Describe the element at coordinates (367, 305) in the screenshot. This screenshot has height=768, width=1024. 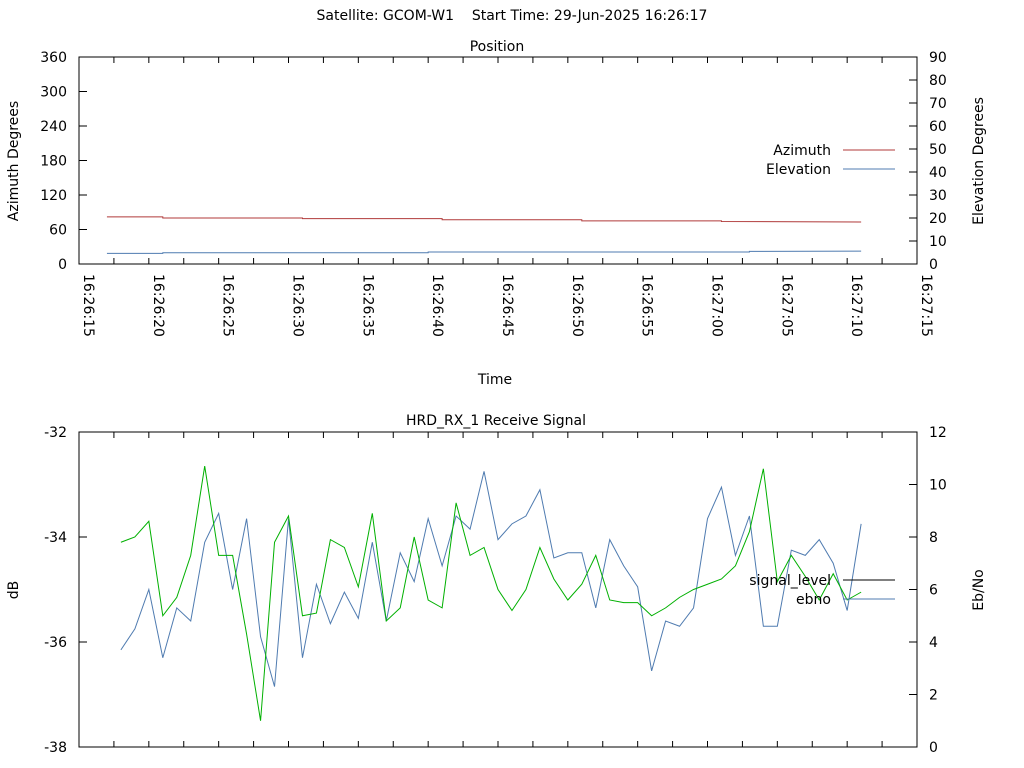
I see `x-tick-label: 16:26:35` at that location.